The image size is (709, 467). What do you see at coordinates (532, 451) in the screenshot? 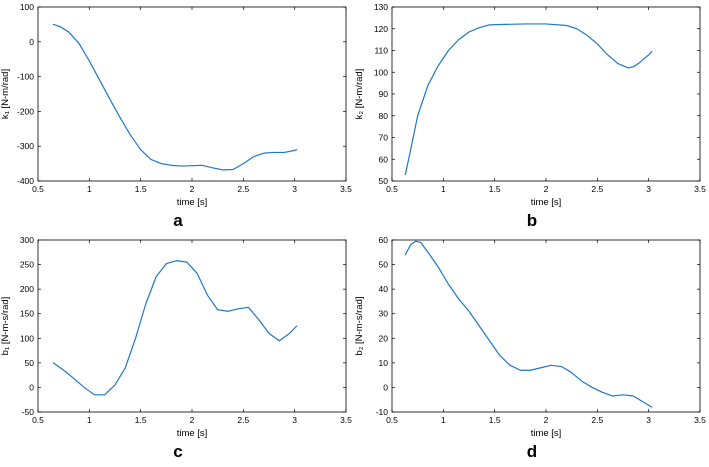
I see `panel-label: d` at bounding box center [532, 451].